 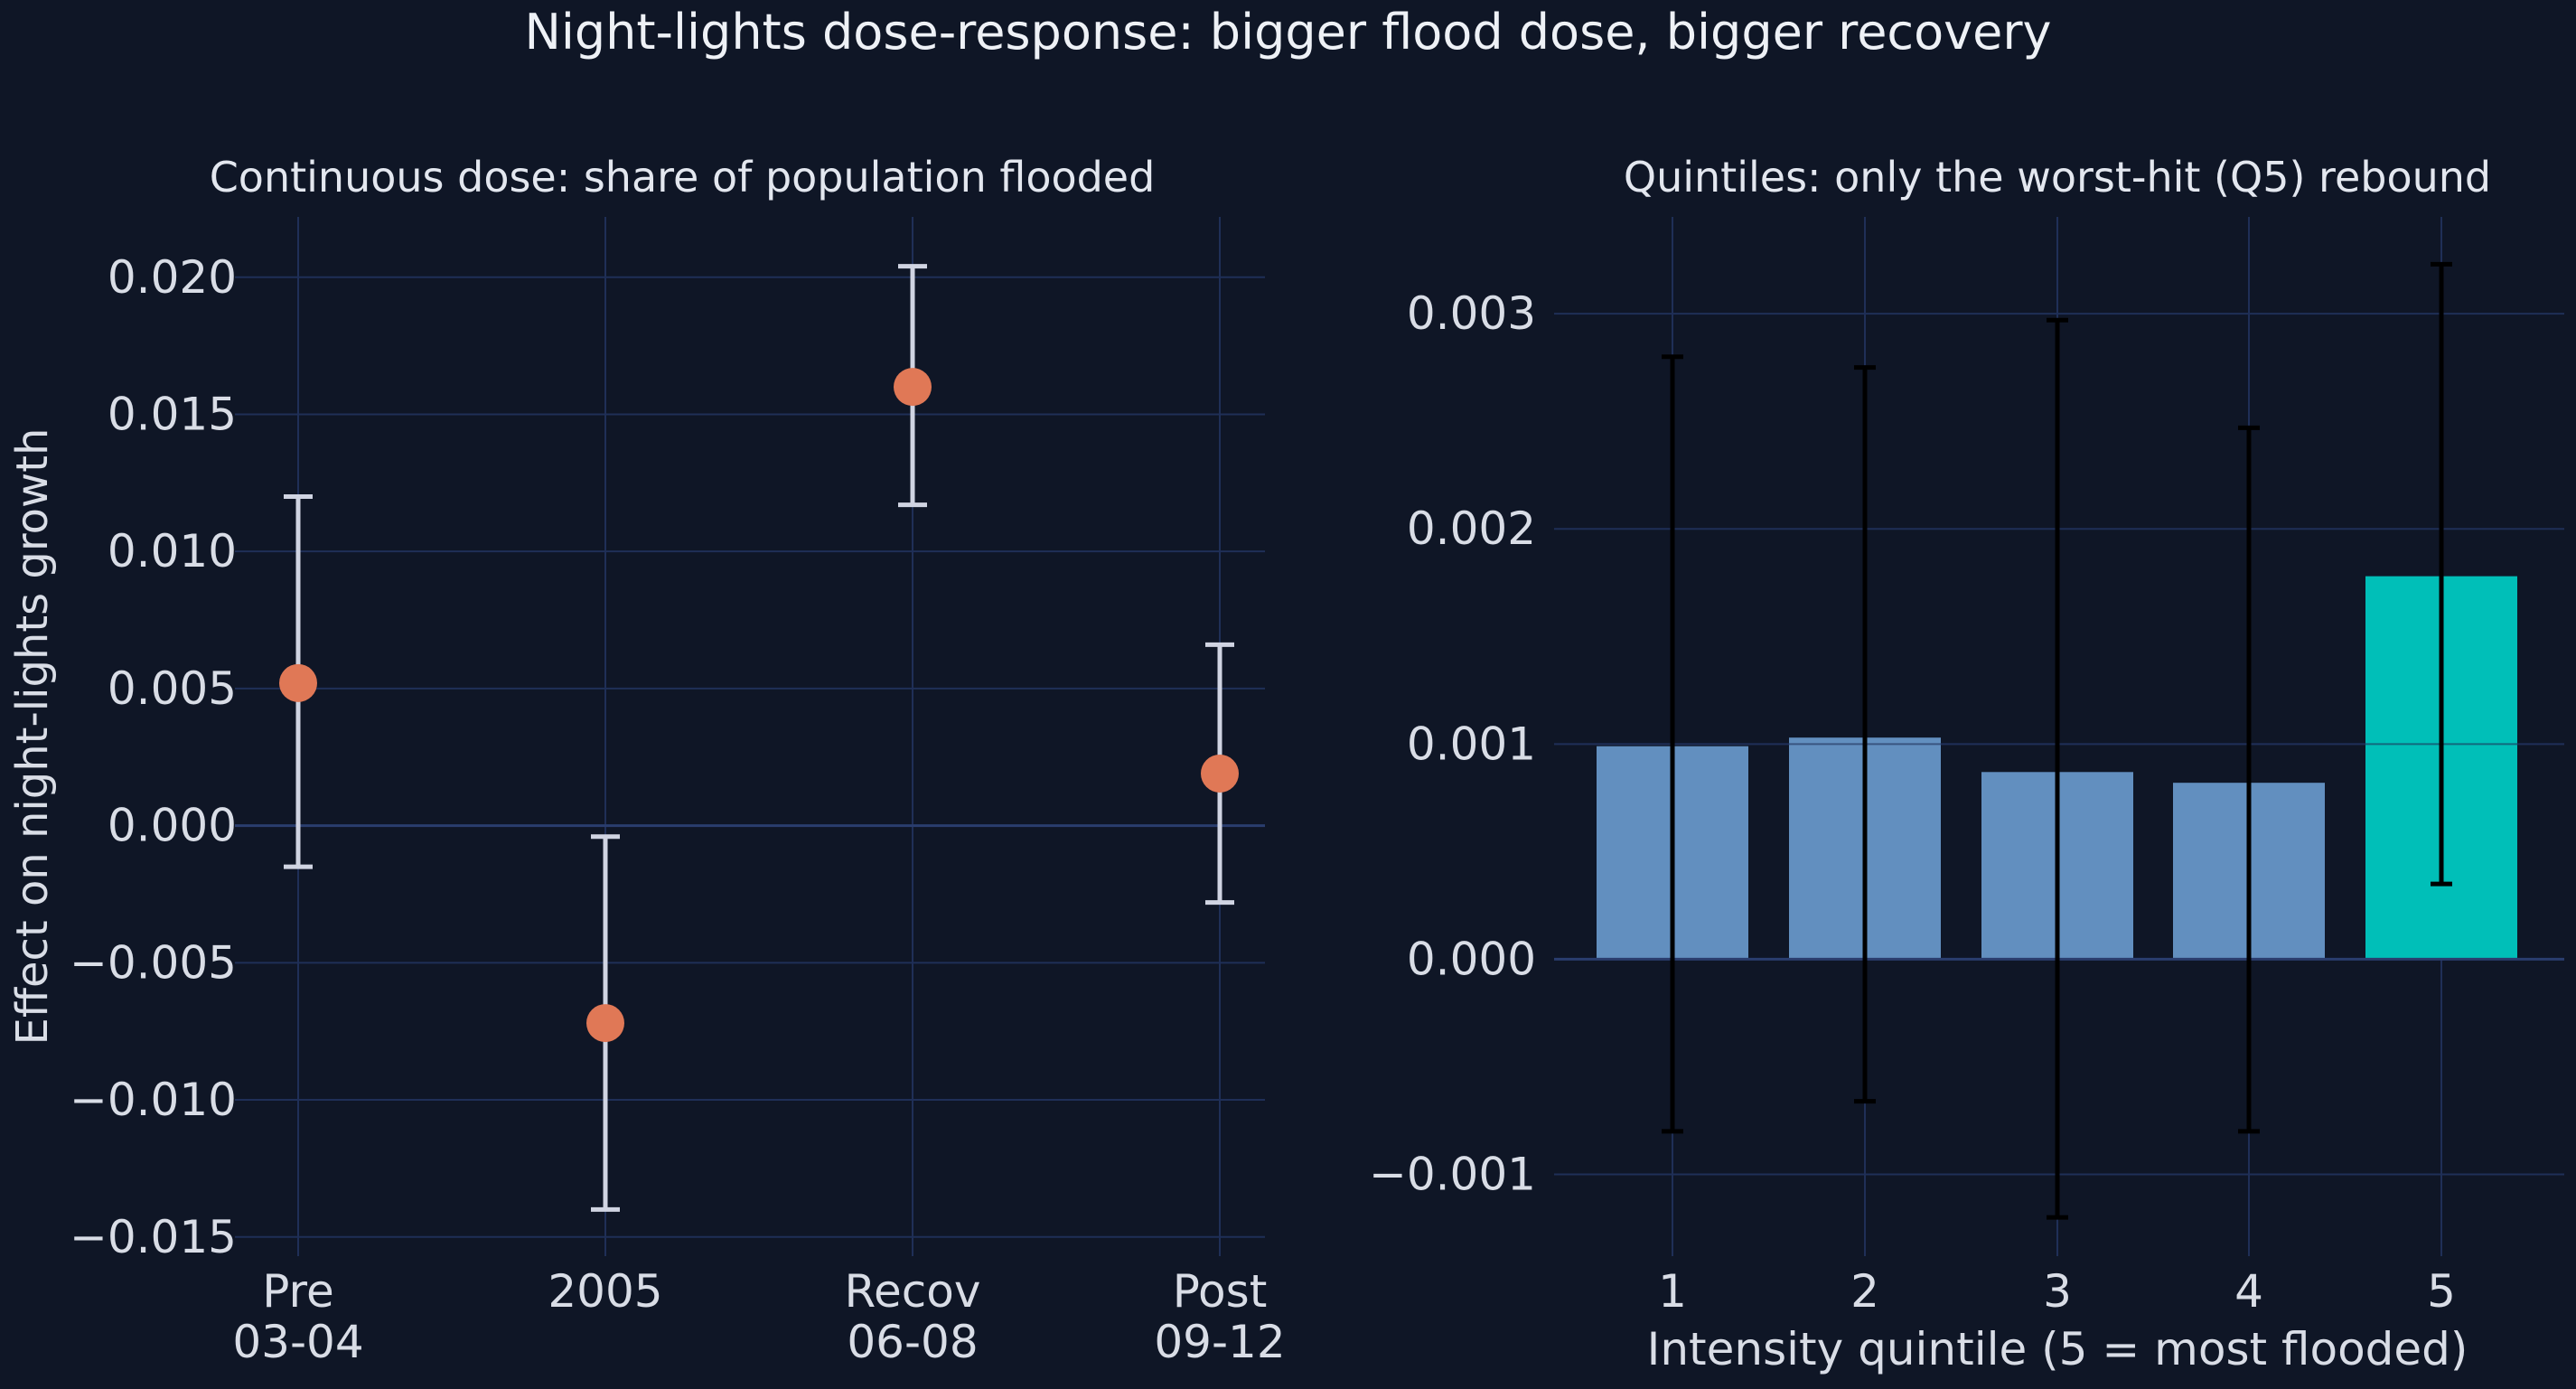 I want to click on y-tick-label: −0.015, so click(x=153, y=1237).